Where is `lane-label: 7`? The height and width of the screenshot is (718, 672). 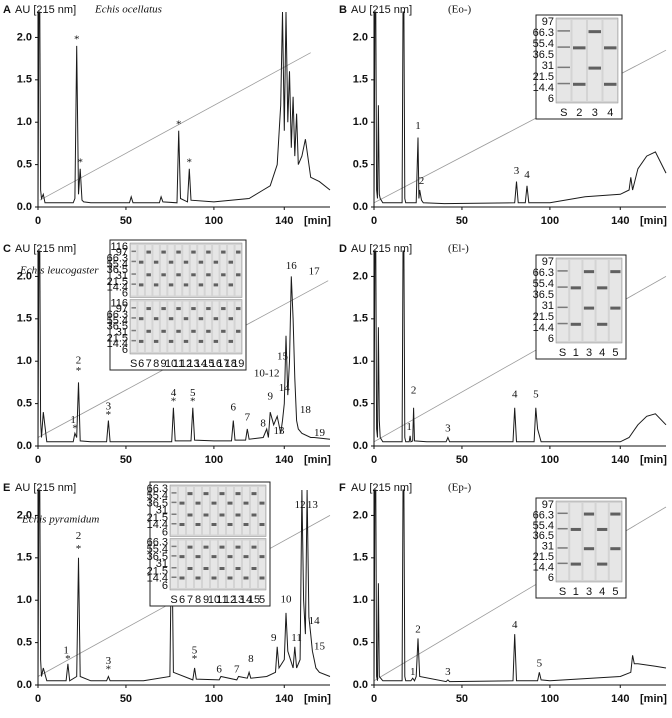
lane-label: 7 is located at coordinates (149, 364).